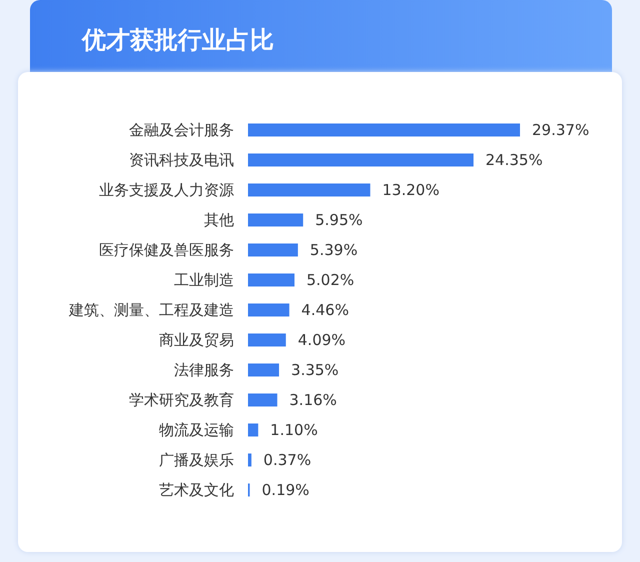 This screenshot has height=562, width=640. What do you see at coordinates (294, 430) in the screenshot?
I see `data-label: 1.10%` at bounding box center [294, 430].